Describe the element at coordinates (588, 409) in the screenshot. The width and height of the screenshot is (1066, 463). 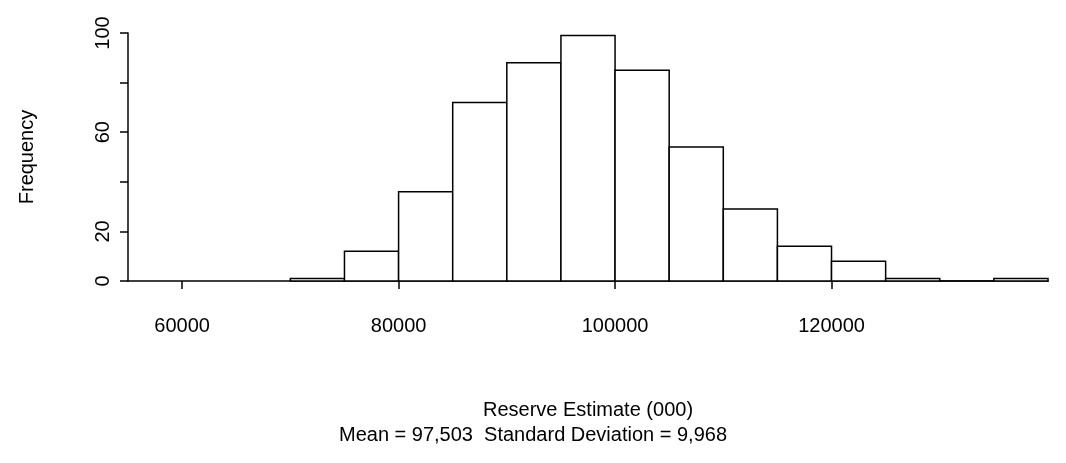
I see `x-axis-title: Reserve Estimate (000)` at that location.